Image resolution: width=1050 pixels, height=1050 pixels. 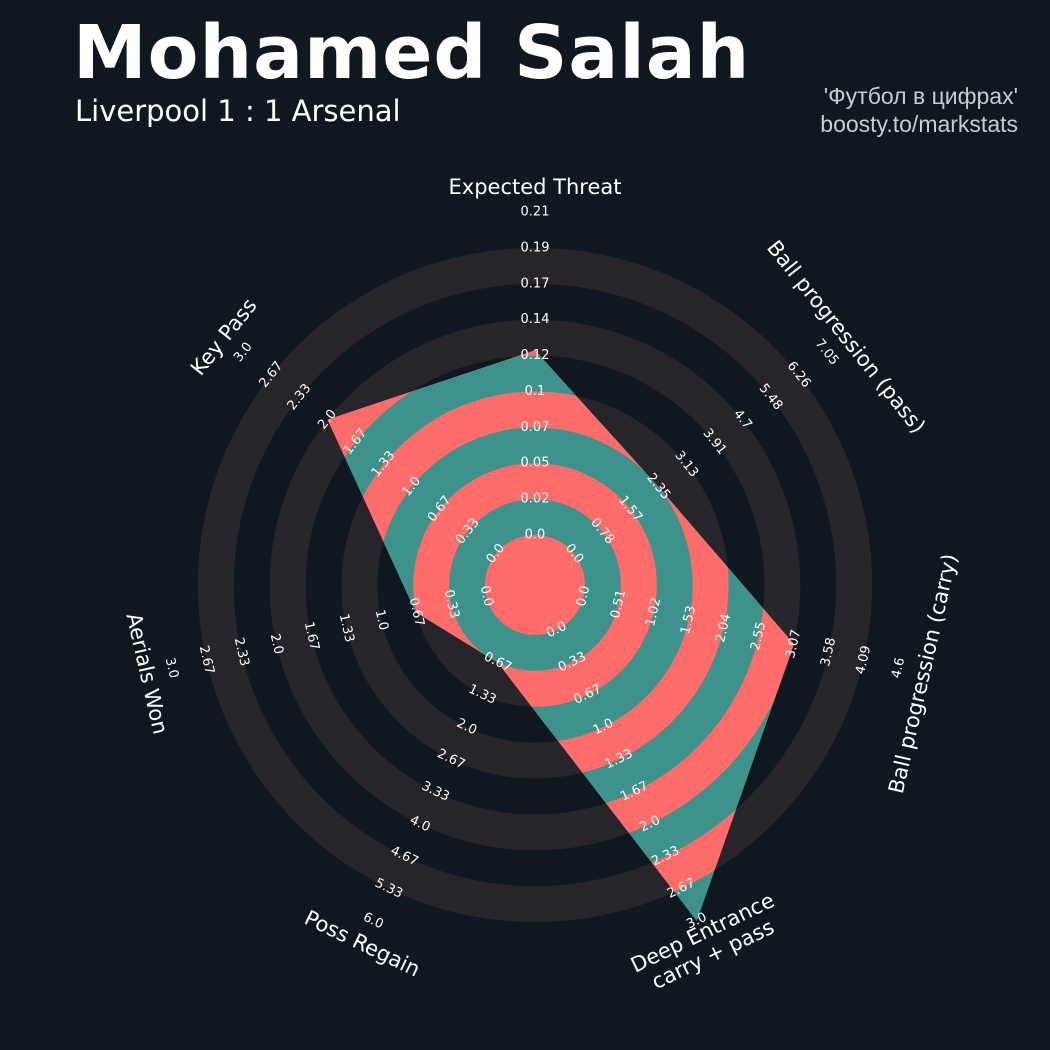 What do you see at coordinates (920, 96) in the screenshot?
I see `credit-line-1: 'Футбол в цифрах'` at bounding box center [920, 96].